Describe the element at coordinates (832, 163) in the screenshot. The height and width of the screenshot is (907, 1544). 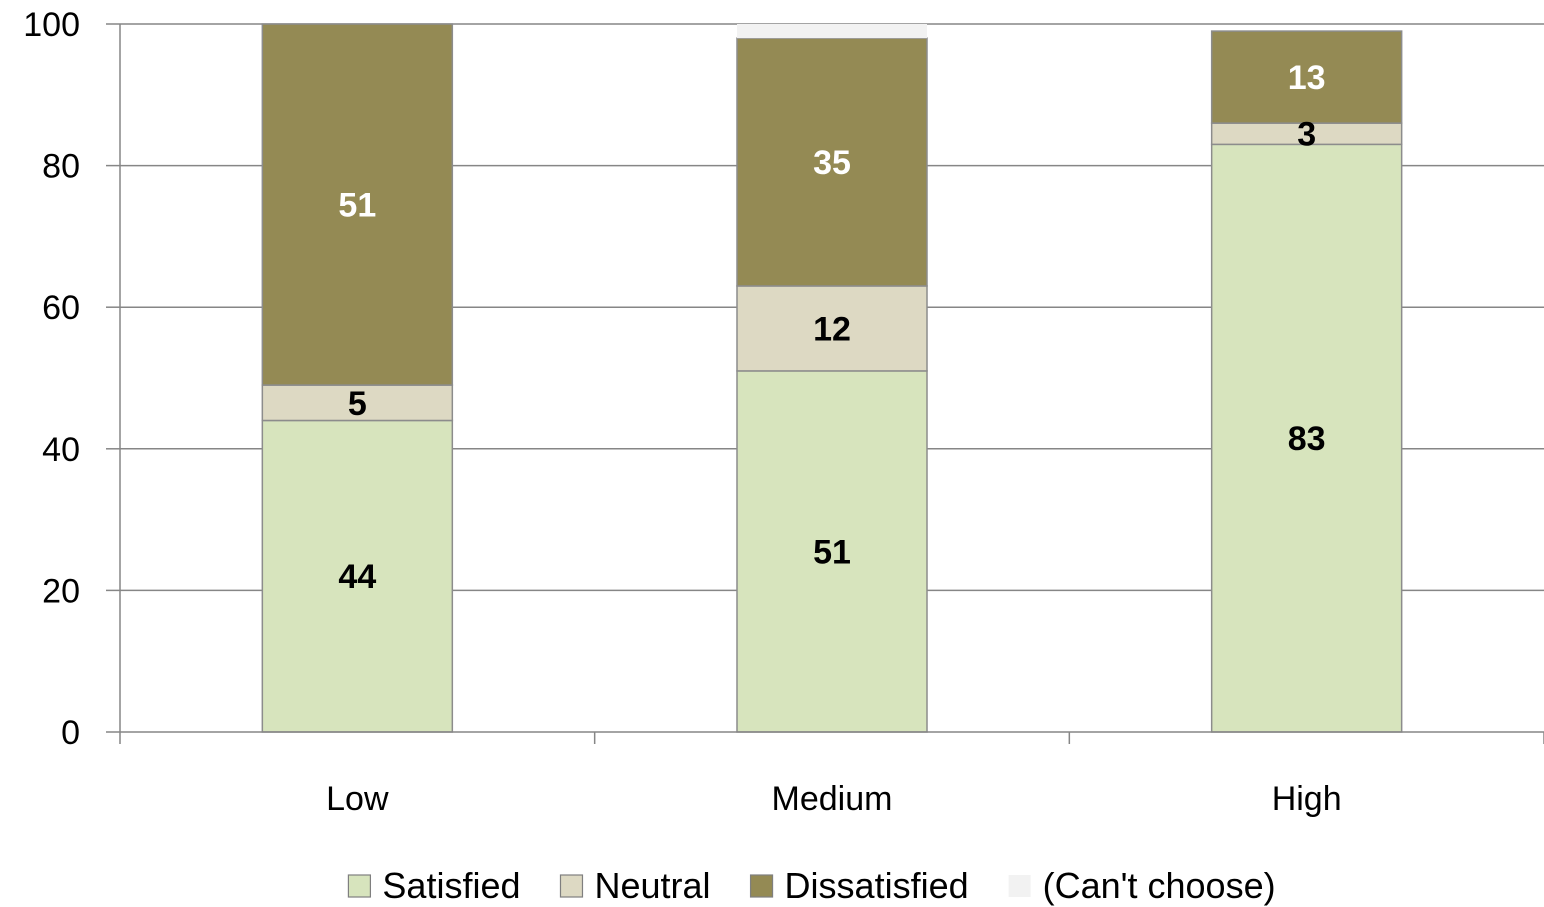
I see `data-label-medium-dissatisfied: 35` at that location.